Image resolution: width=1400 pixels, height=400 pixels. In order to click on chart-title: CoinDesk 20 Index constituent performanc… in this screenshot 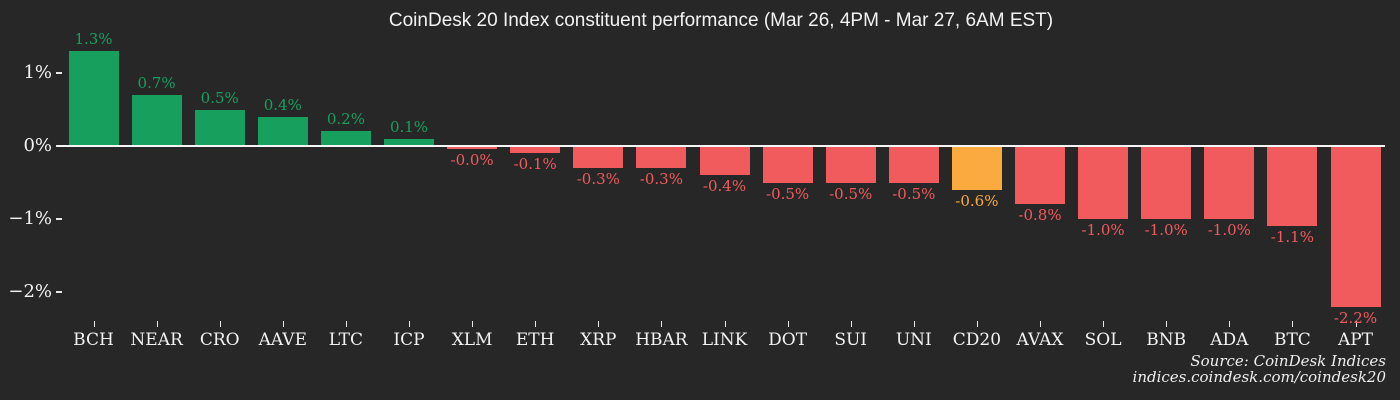, I will do `click(721, 20)`.